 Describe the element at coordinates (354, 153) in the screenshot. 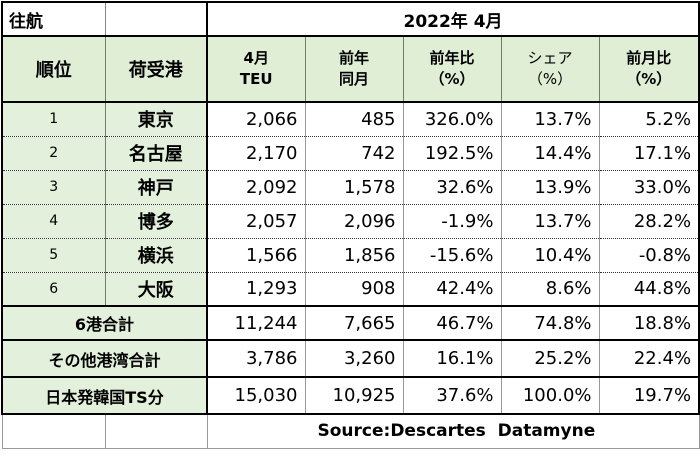

I see `prev-cell: 742` at that location.